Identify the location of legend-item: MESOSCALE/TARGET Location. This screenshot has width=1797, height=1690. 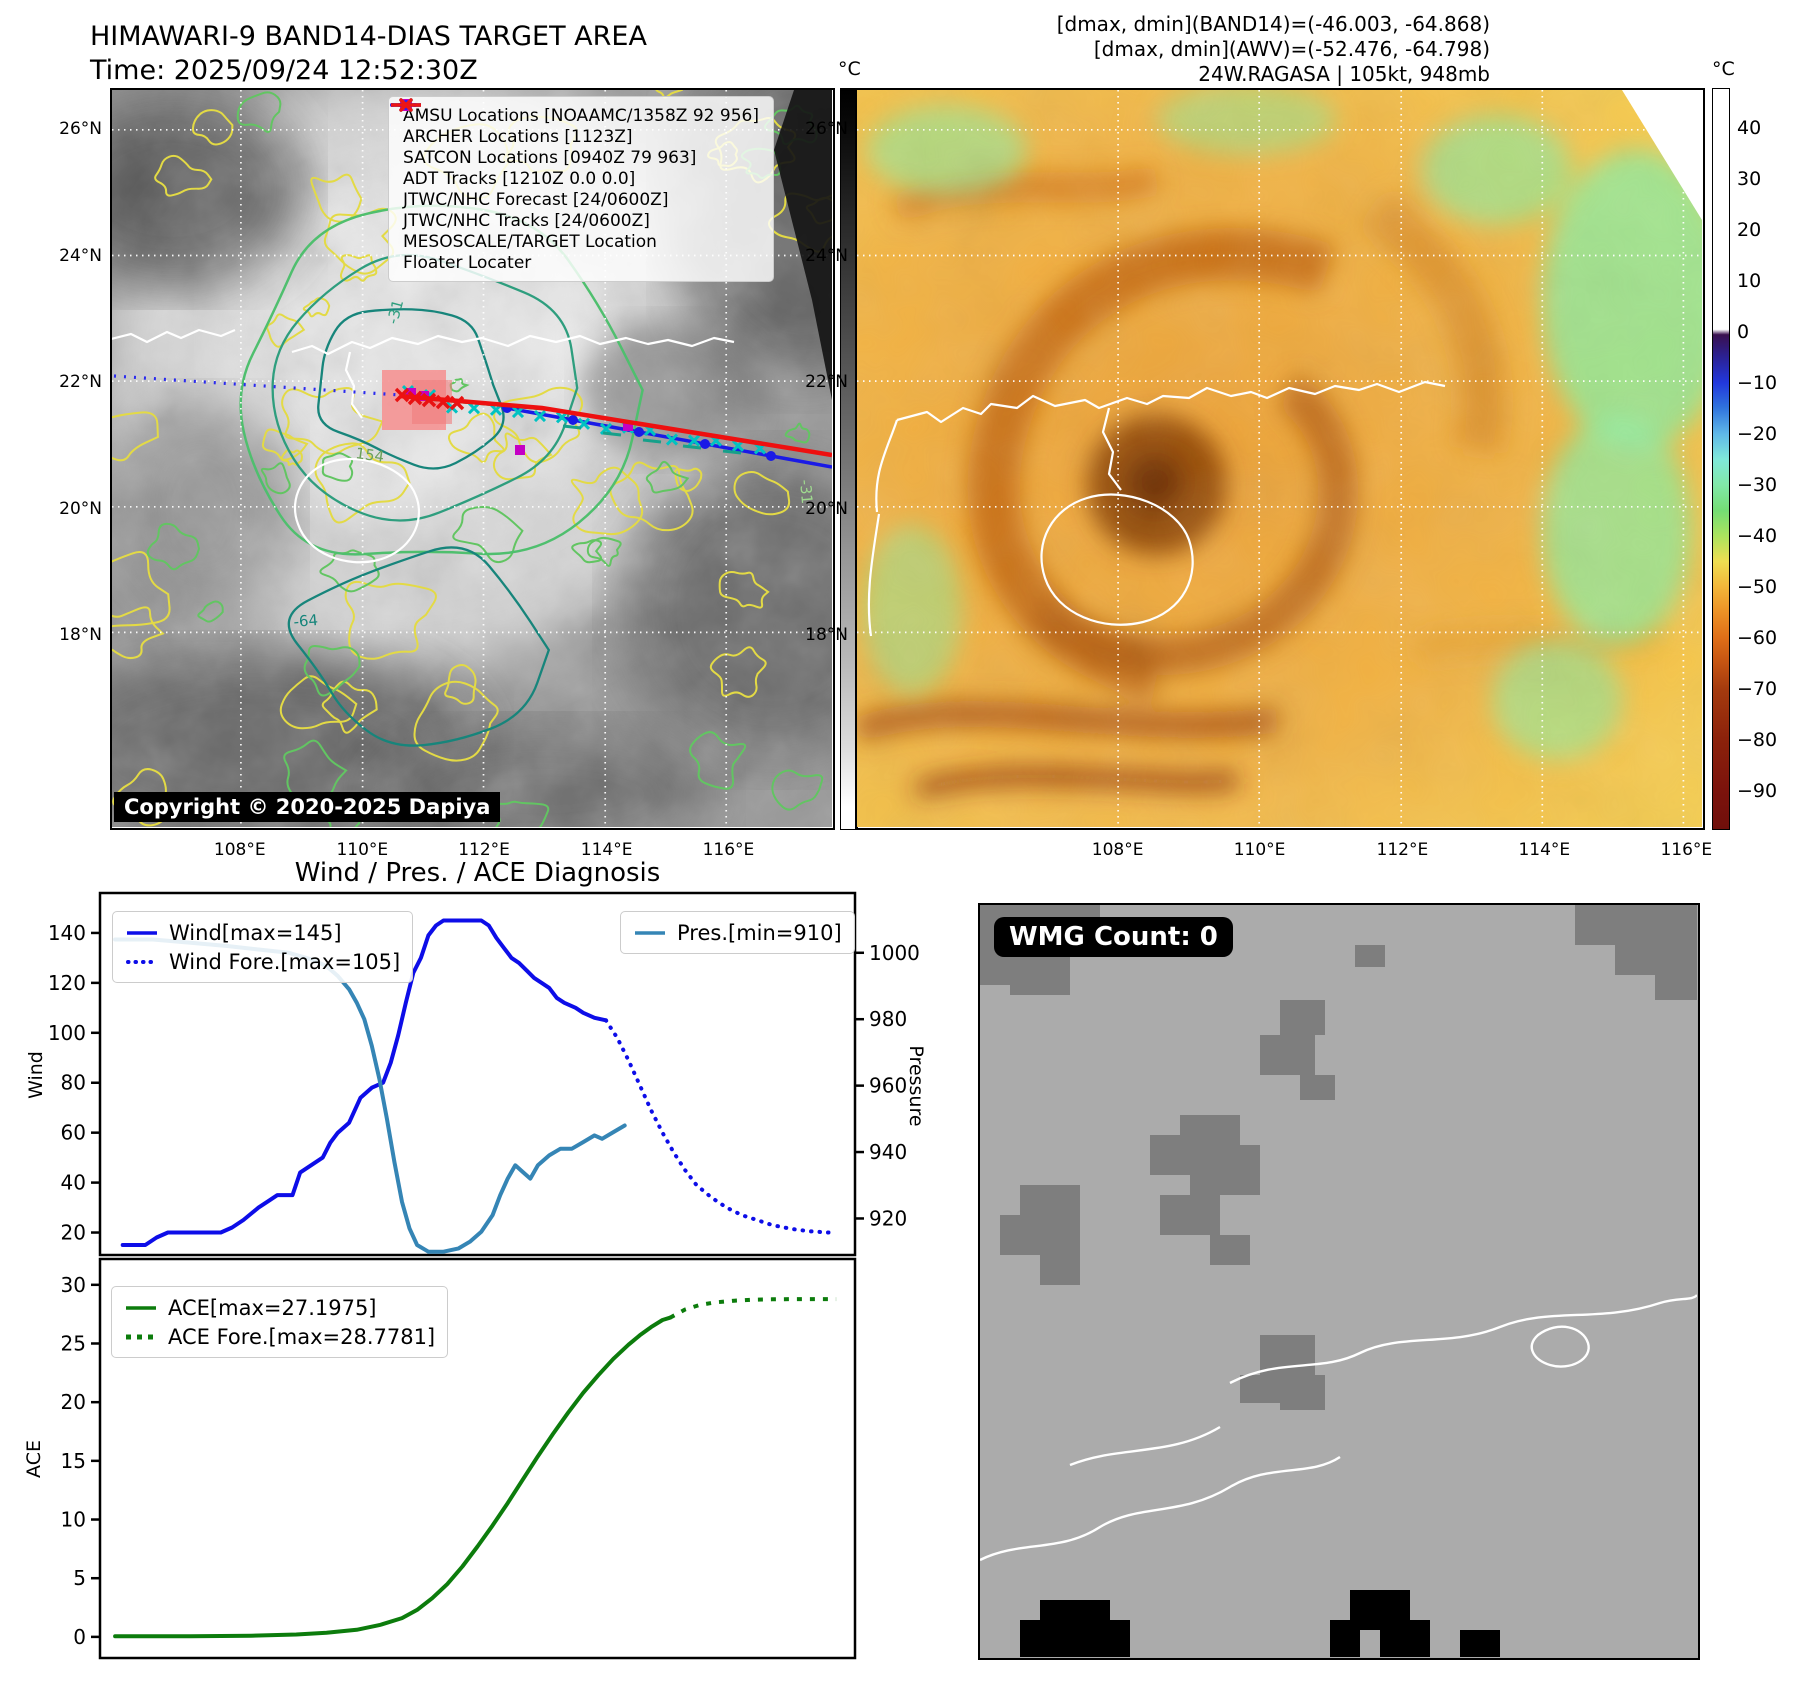
(579, 175).